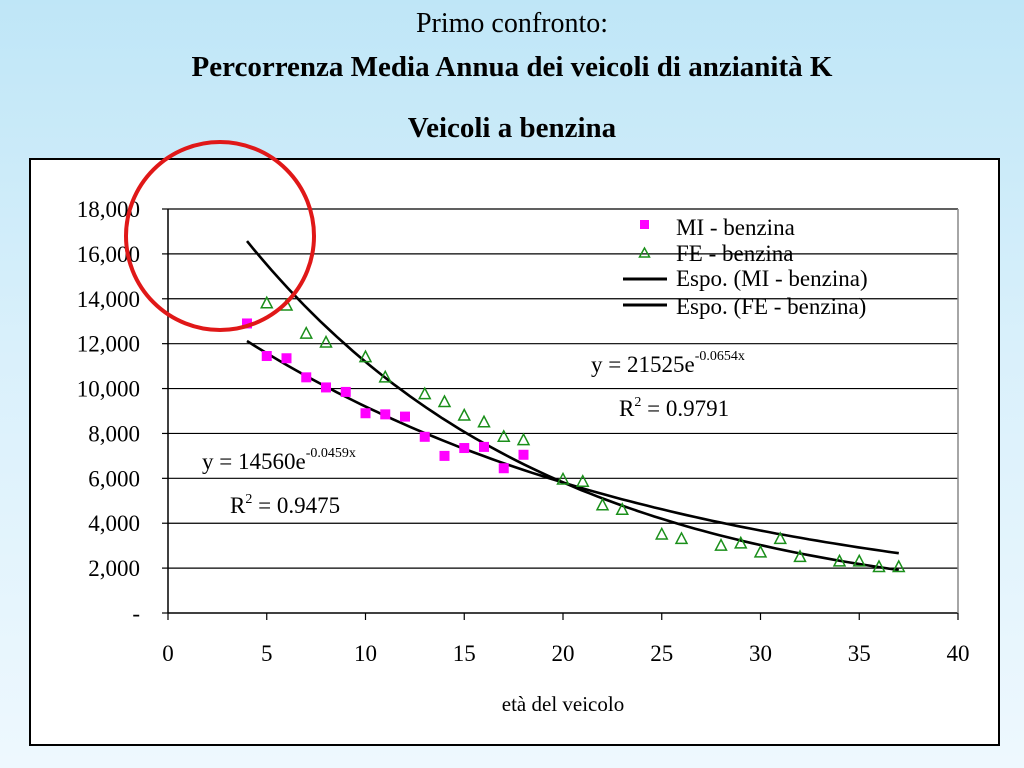 The image size is (1024, 768). Describe the element at coordinates (720, 356) in the screenshot. I see `fe-equation-exponent: -0.0654x` at that location.